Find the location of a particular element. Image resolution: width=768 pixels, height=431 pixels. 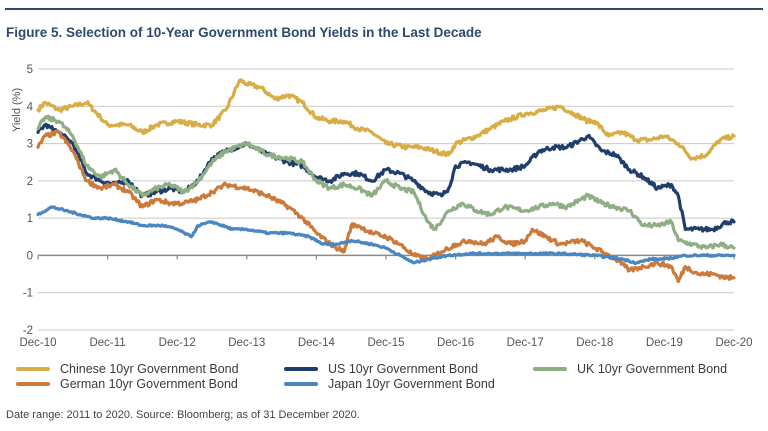

legend-label-chinese: Chinese 10yr Government Bond is located at coordinates (149, 369).